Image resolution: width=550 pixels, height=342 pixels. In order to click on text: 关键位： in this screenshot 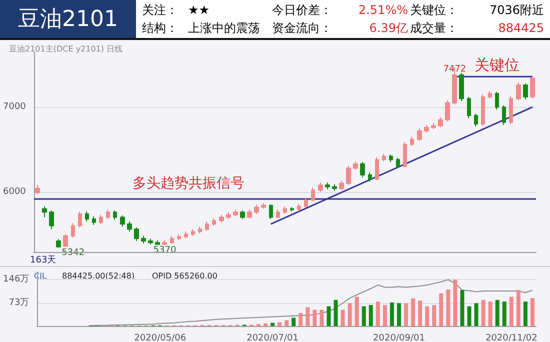, I will do `click(434, 10)`.